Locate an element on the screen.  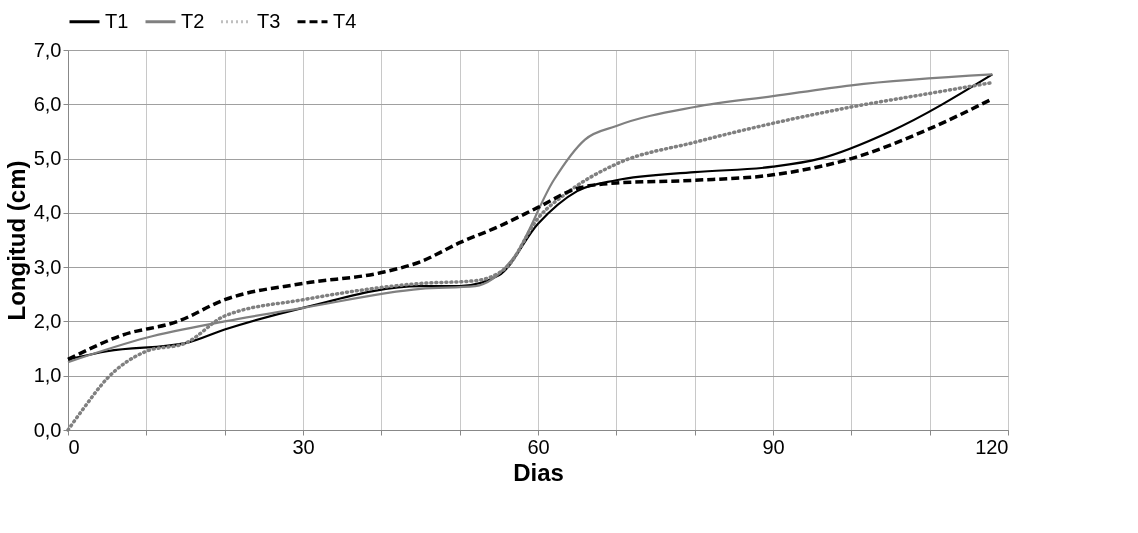
x-axis-title: Dias is located at coordinates (538, 472).